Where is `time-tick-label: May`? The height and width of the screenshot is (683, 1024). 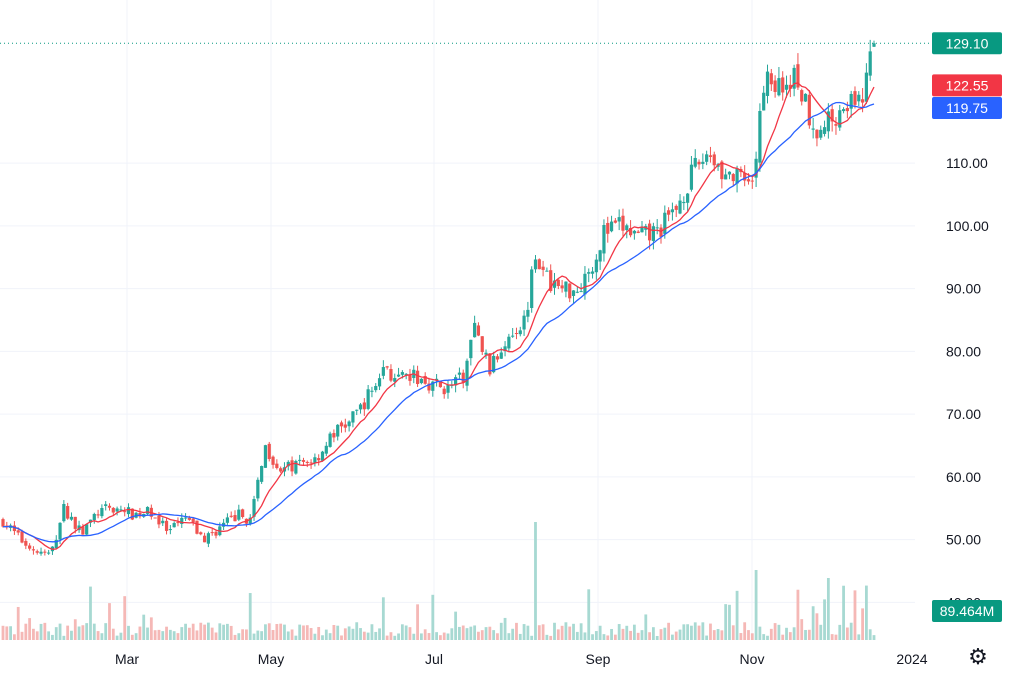
time-tick-label: May is located at coordinates (271, 659).